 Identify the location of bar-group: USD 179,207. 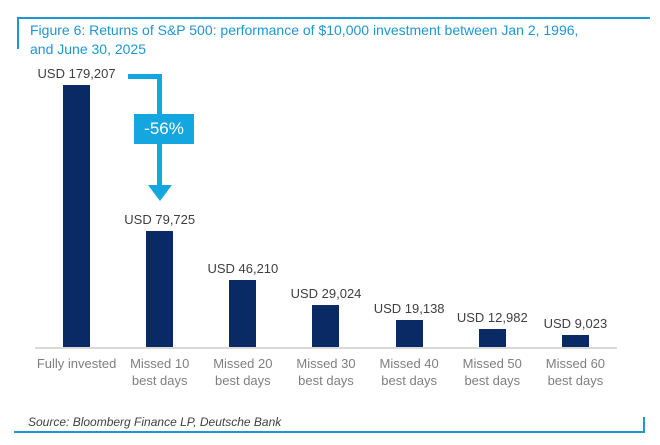
(76, 207).